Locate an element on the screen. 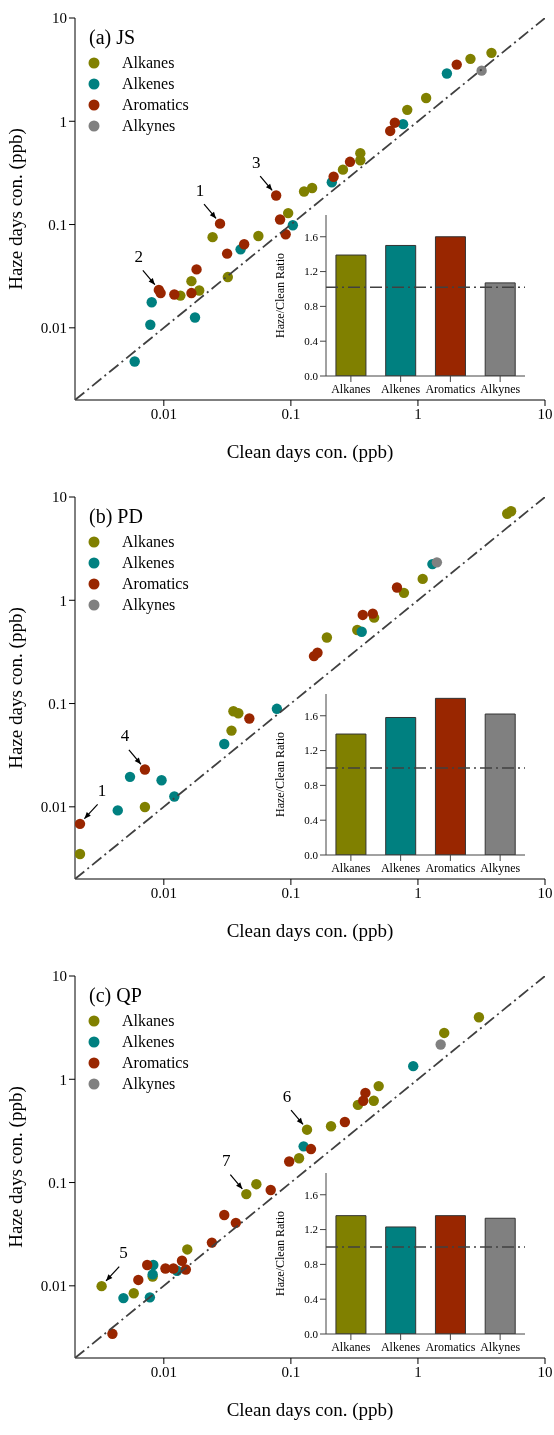 This screenshot has height=1435, width=554. annotation: 3 is located at coordinates (256, 162).